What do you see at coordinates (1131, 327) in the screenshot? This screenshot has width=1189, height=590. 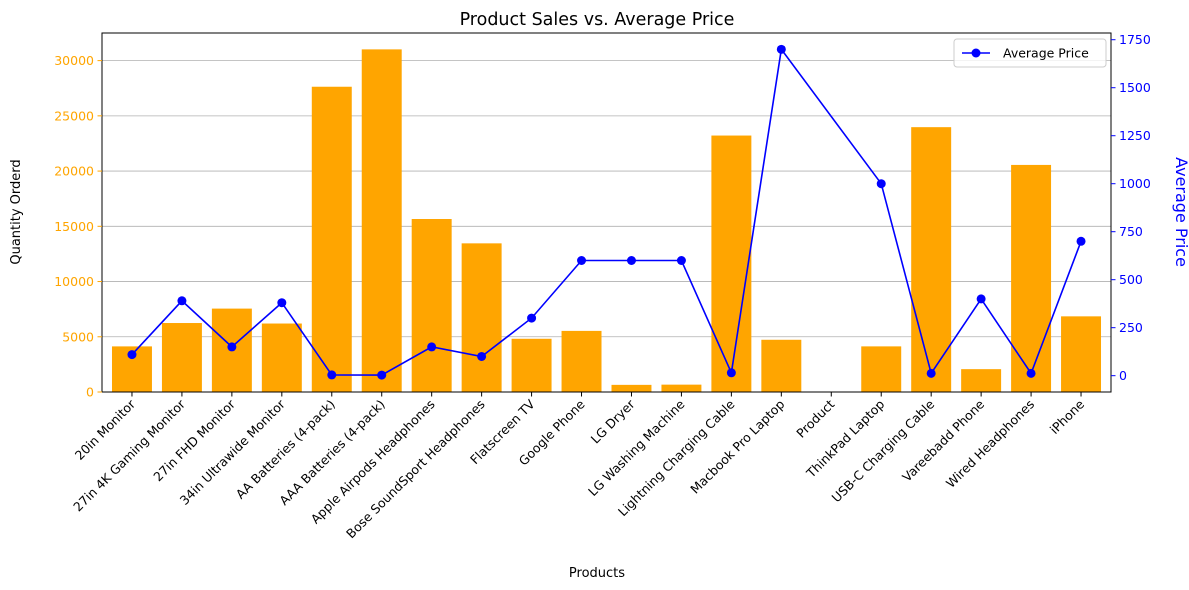 I see `right-tick-label: 250` at bounding box center [1131, 327].